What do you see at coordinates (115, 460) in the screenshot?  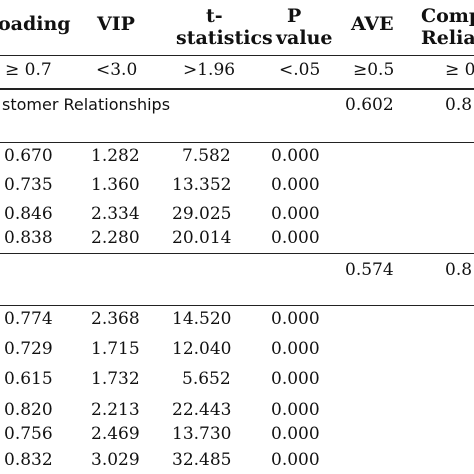 I see `row-vip: 3.029` at bounding box center [115, 460].